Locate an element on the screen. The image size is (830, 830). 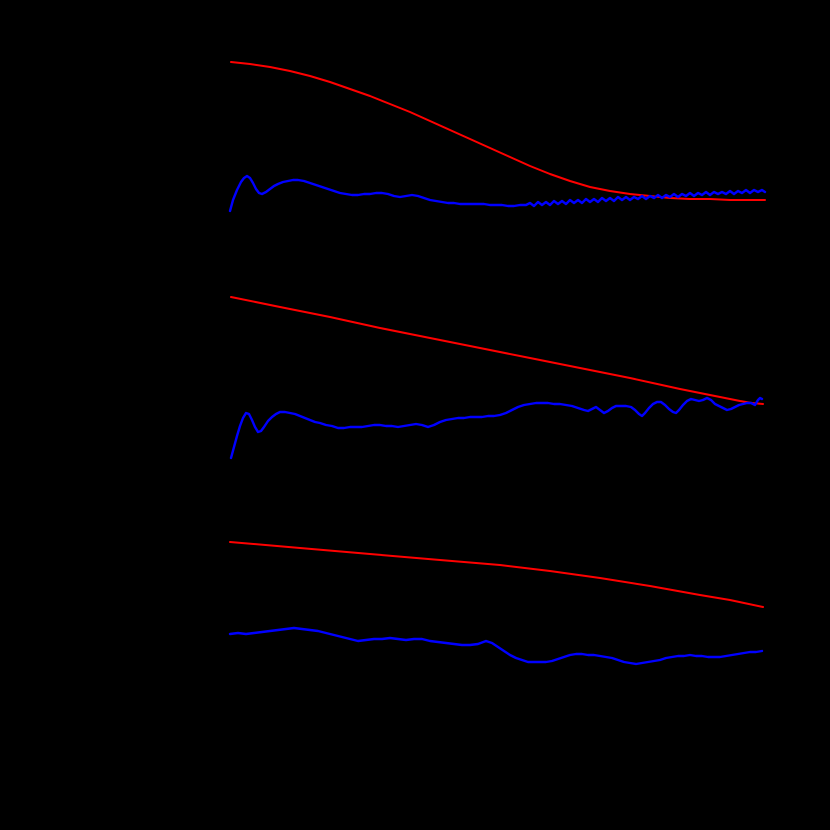
blue-noisy-curve-top is located at coordinates (497, 193).